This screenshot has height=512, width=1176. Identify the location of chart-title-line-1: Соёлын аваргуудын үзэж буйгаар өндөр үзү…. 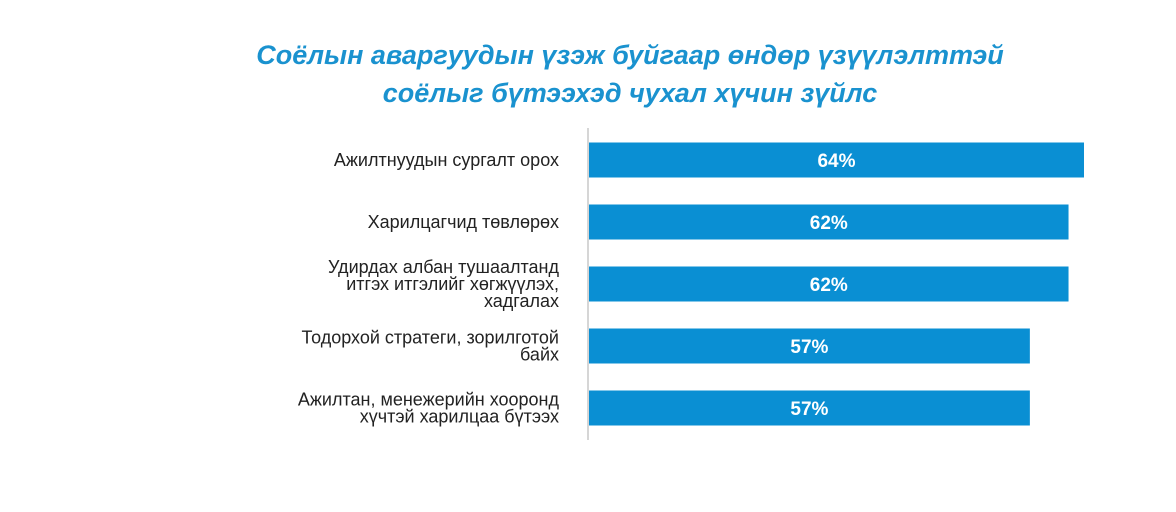
(630, 55).